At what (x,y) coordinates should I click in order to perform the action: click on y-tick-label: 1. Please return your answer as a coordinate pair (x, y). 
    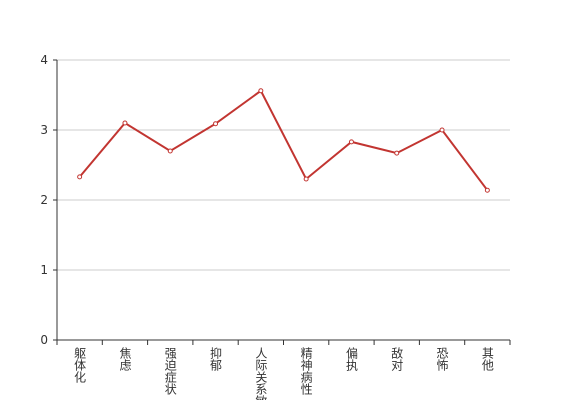
    Looking at the image, I should click on (44, 270).